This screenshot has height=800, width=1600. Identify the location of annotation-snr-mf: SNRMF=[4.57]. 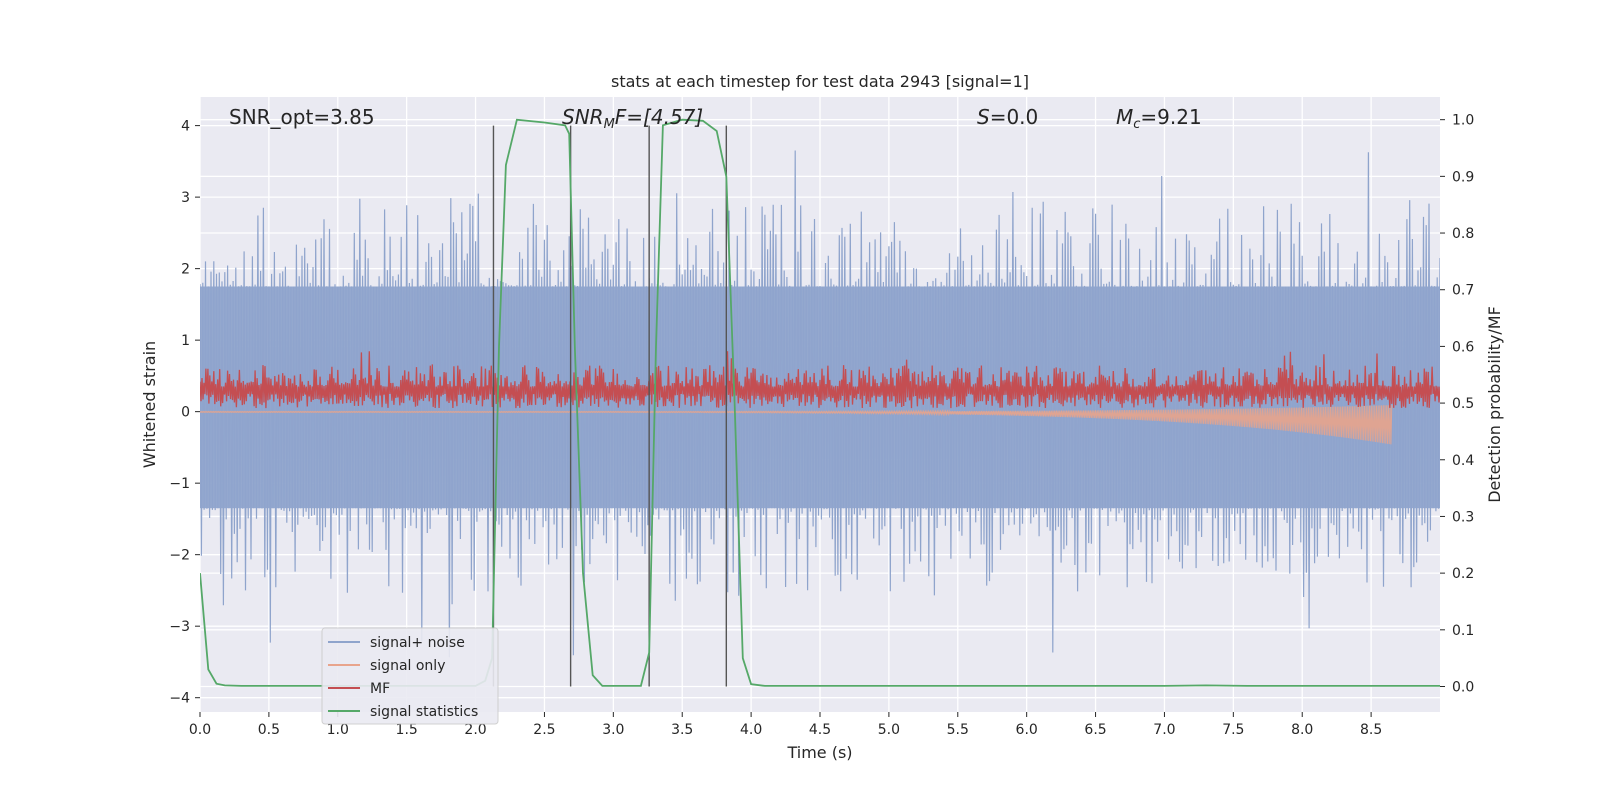
(632, 118).